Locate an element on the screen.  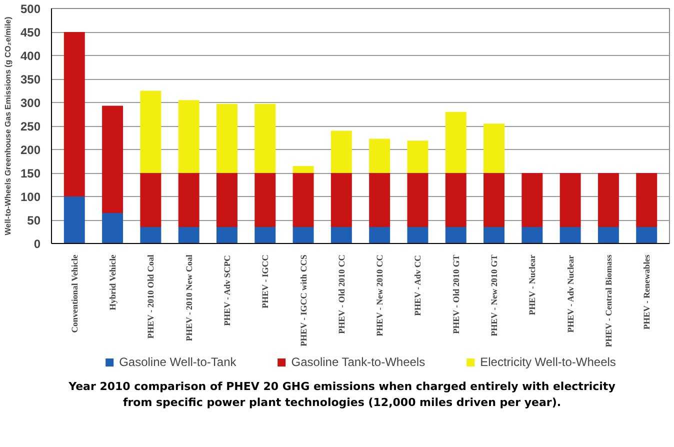
y-axis-title: Well-to-Wheels Greenhouse Gas Emissions (g CO₂e/mile) is located at coordinates (7, 126).